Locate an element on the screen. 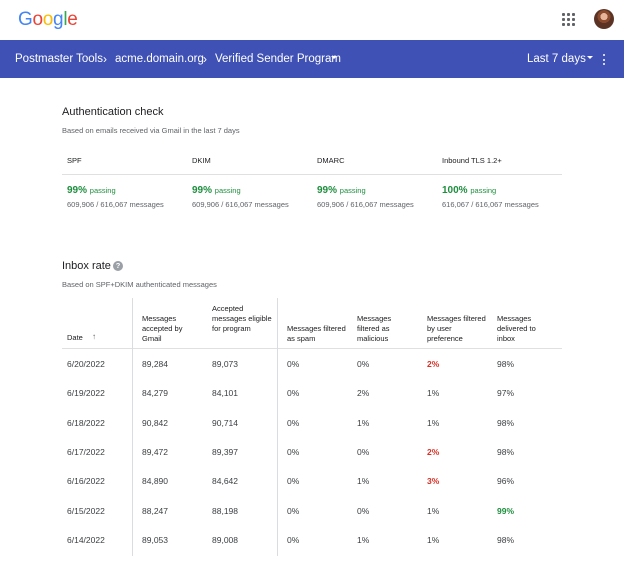 The height and width of the screenshot is (567, 624). cell-accepted: 89,284 is located at coordinates (155, 364).